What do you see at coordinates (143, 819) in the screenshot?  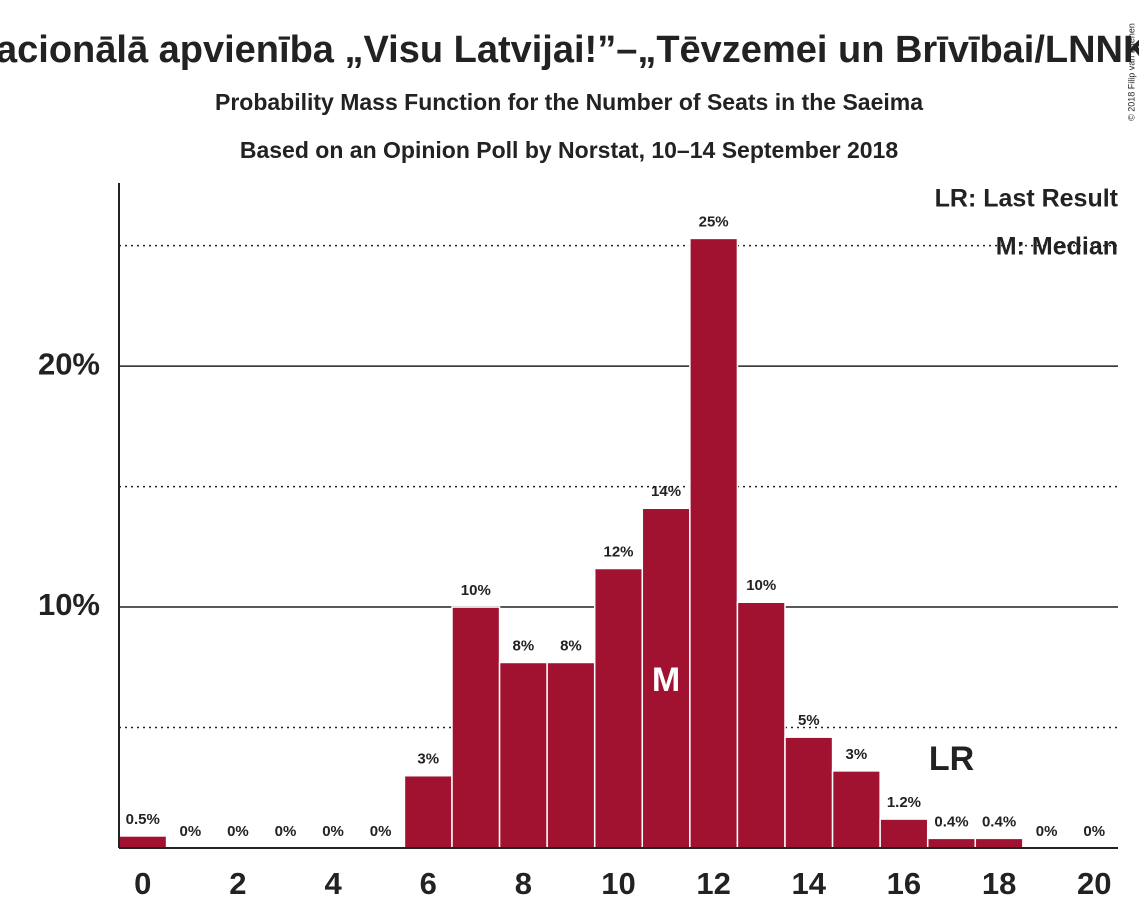 I see `value-label: 0.5%` at bounding box center [143, 819].